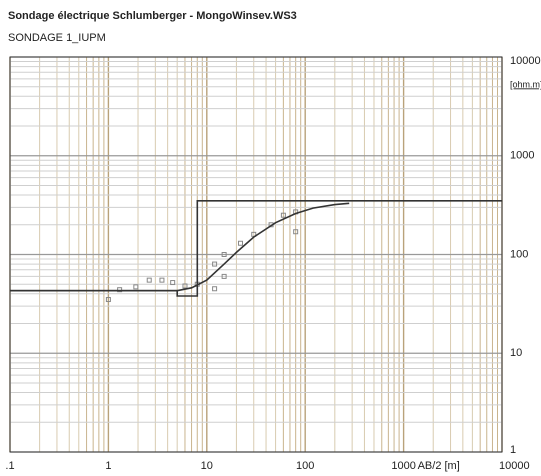 This screenshot has width=541, height=476. Describe the element at coordinates (525, 84) in the screenshot. I see `y-axis-label: [ohm.m]` at that location.